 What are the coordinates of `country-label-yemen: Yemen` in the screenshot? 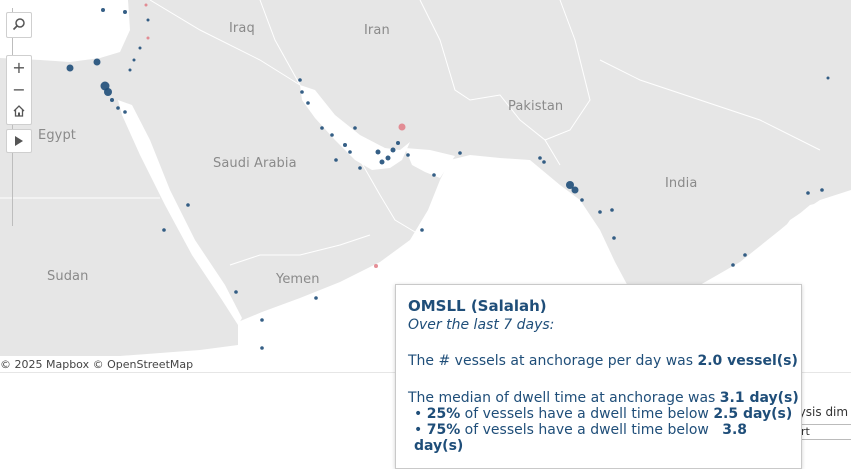 It's located at (298, 279).